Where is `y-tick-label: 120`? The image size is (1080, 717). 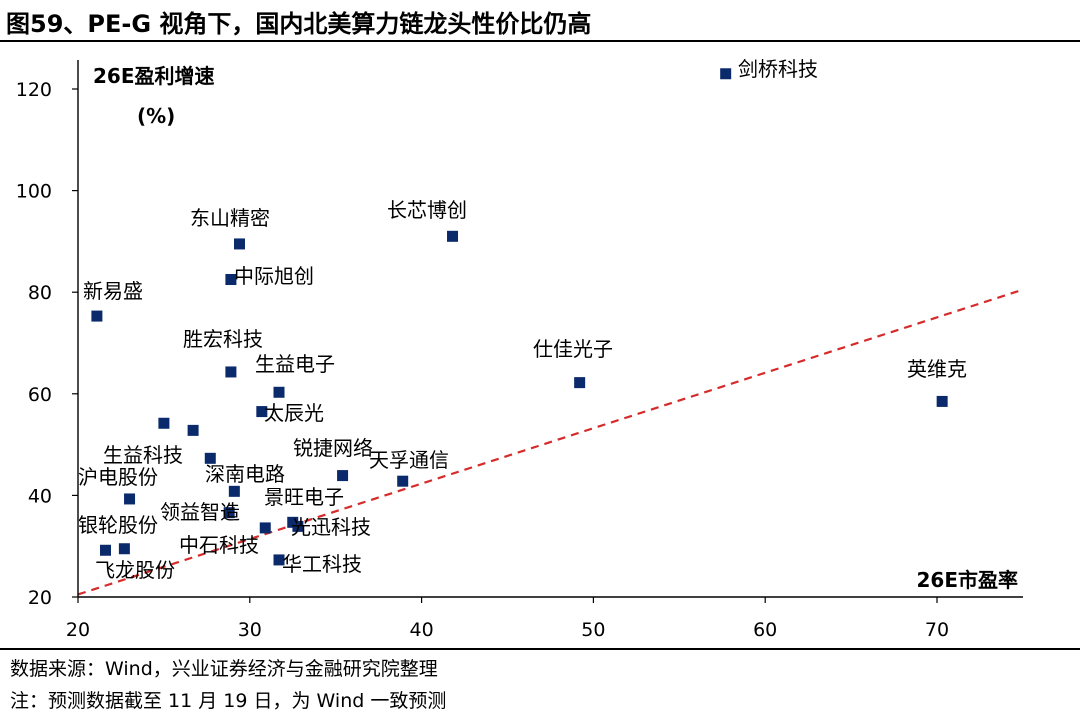
y-tick-label: 120 is located at coordinates (34, 90).